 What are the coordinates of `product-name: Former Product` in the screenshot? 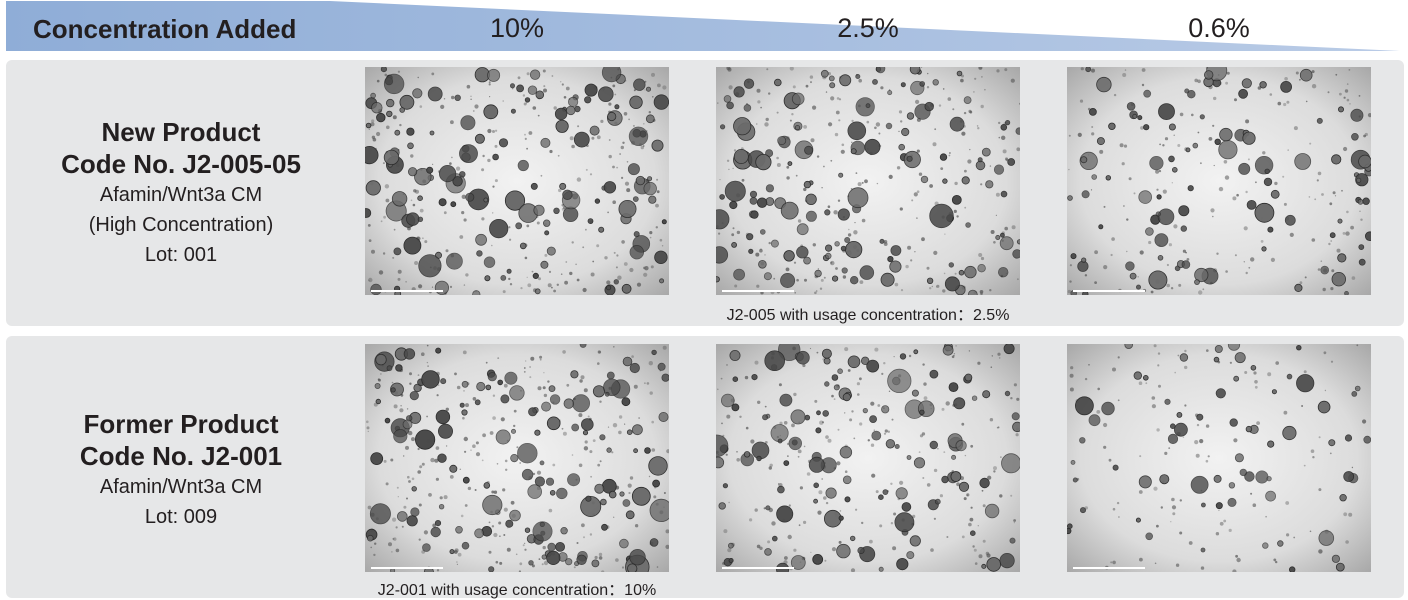 It's located at (181, 424).